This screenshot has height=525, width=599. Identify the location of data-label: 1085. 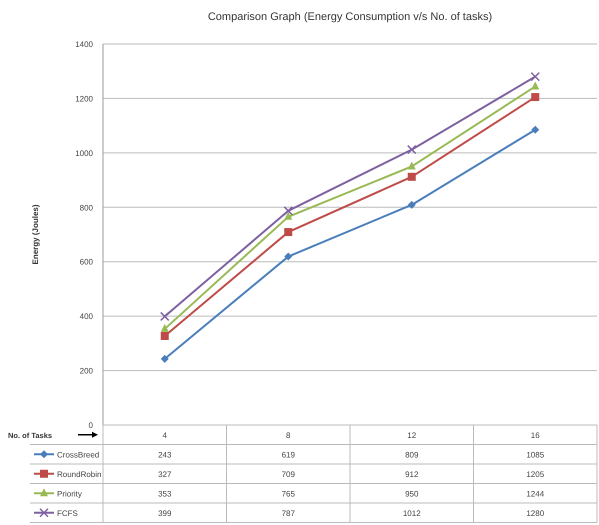
(535, 455).